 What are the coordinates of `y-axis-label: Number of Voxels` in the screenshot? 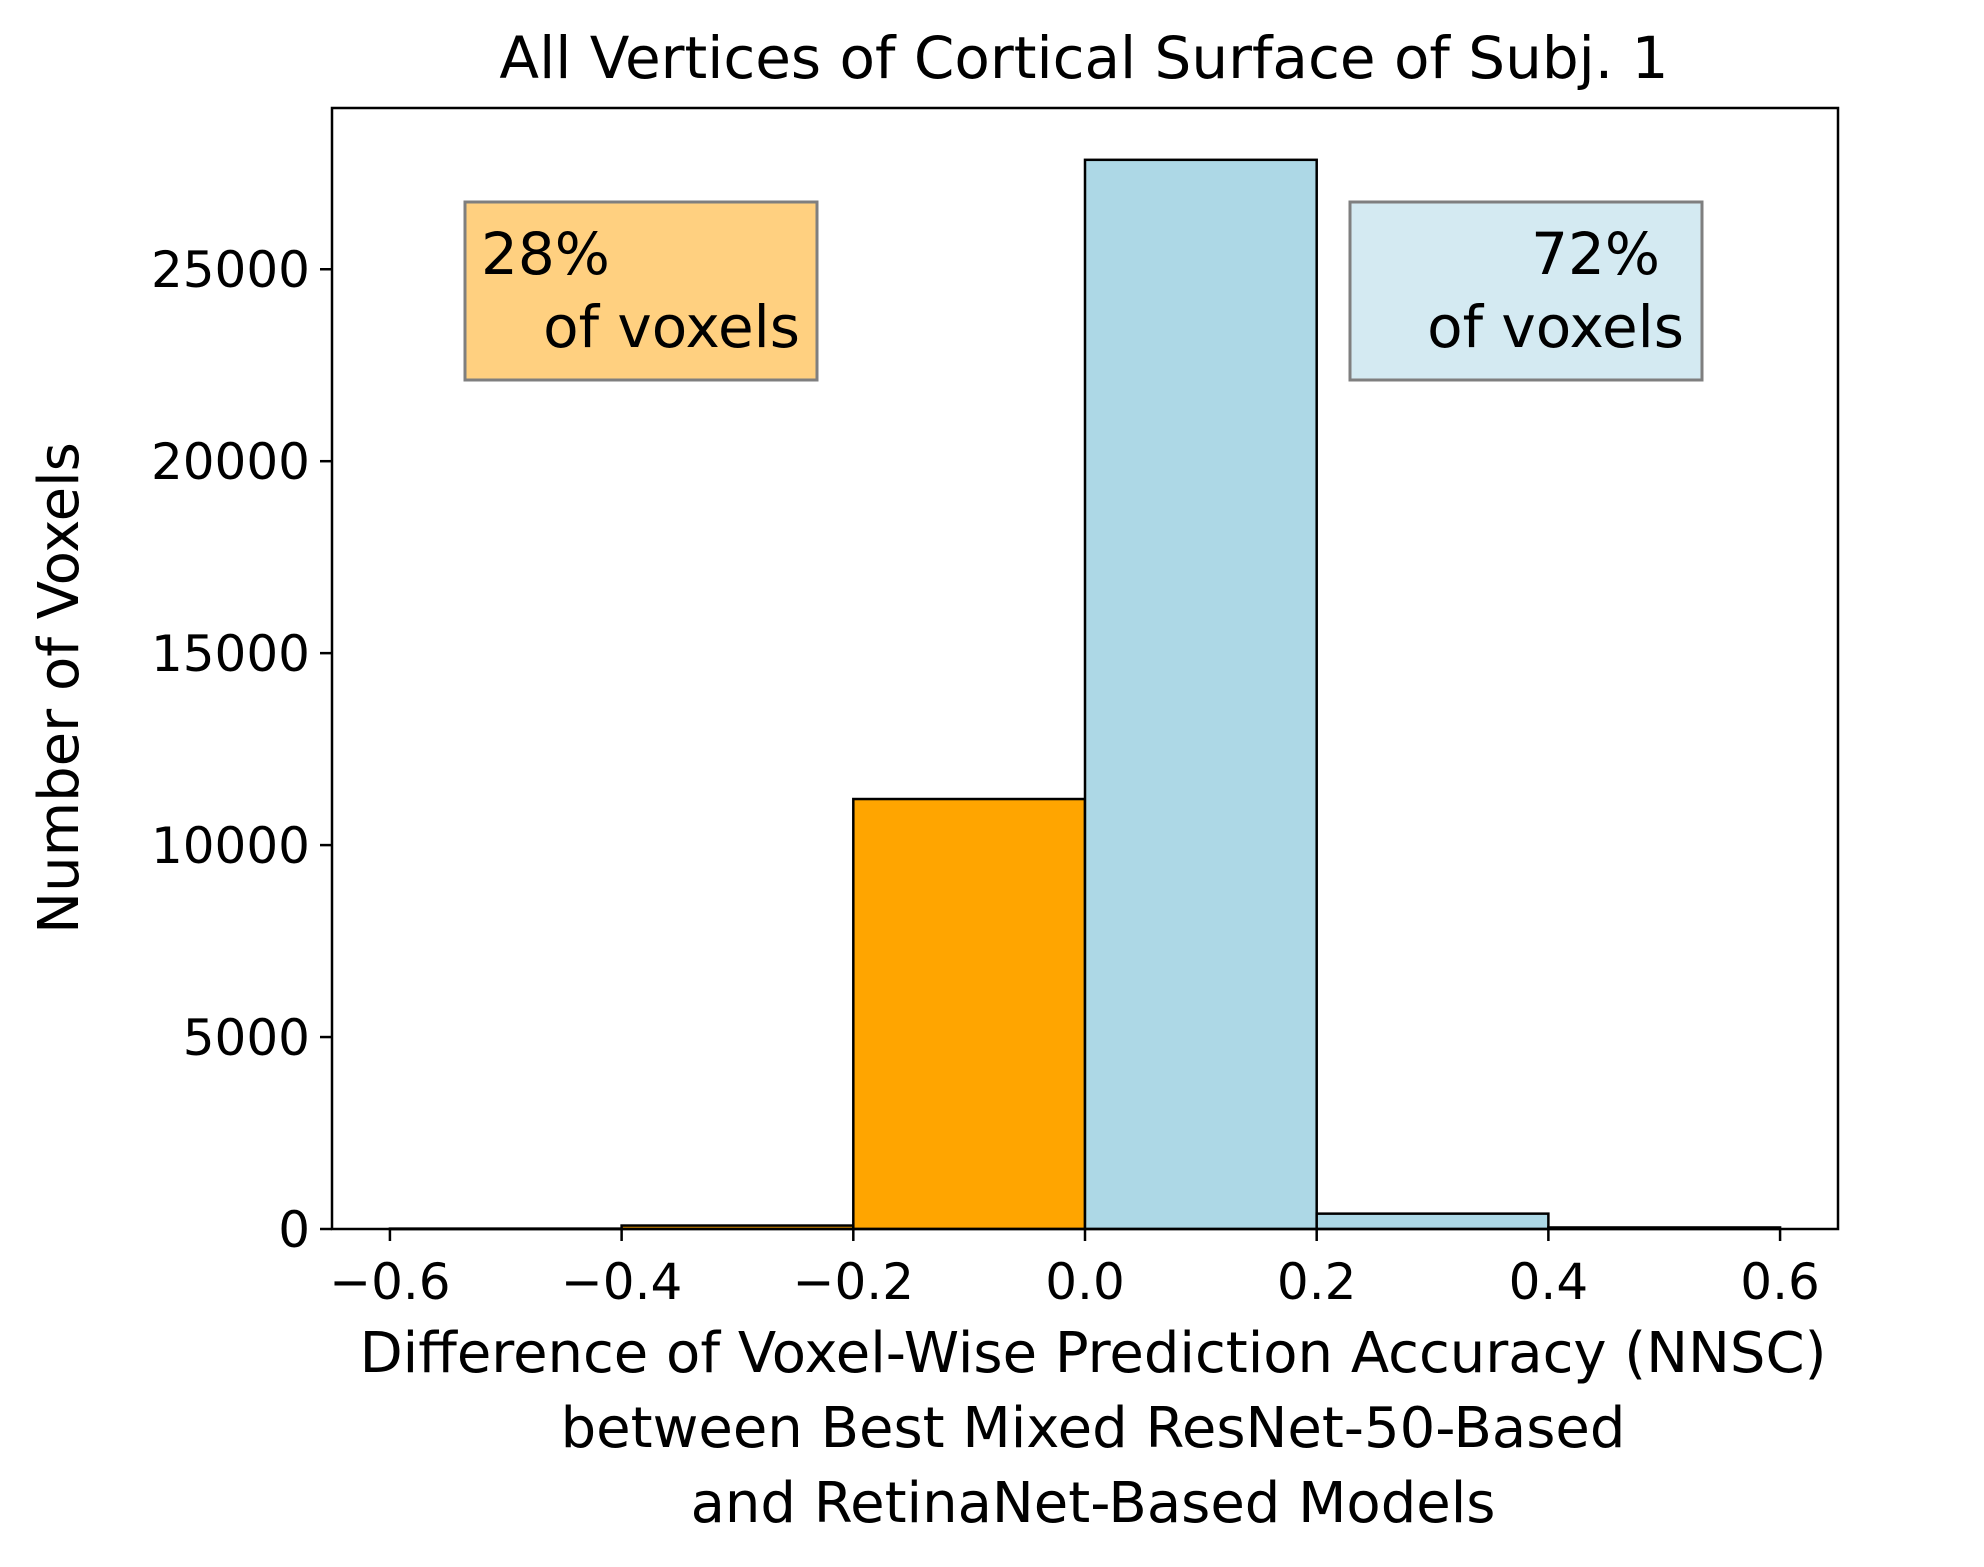 It's located at (59, 688).